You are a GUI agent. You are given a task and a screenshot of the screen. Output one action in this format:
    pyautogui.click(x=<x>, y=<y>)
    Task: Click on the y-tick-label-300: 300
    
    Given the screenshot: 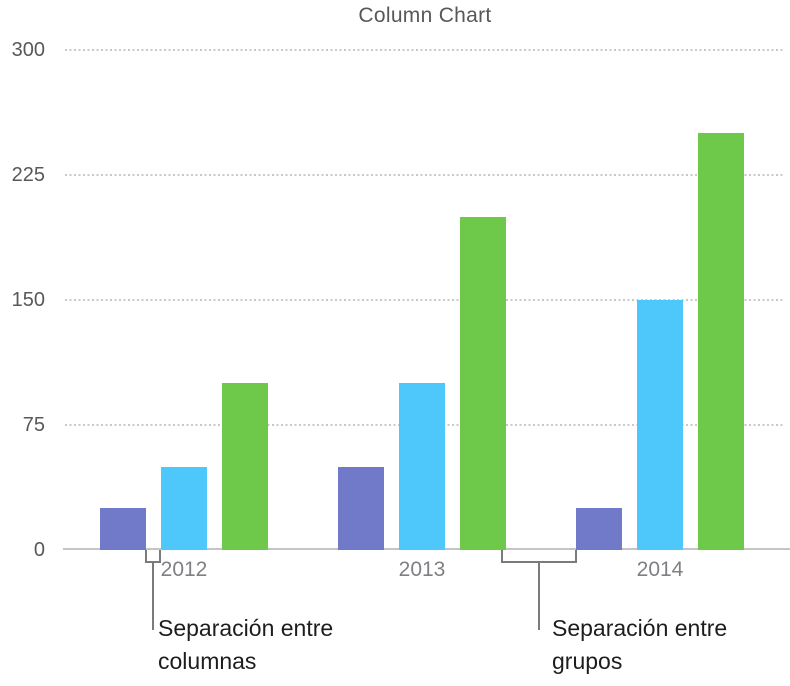 What is the action you would take?
    pyautogui.click(x=28, y=50)
    